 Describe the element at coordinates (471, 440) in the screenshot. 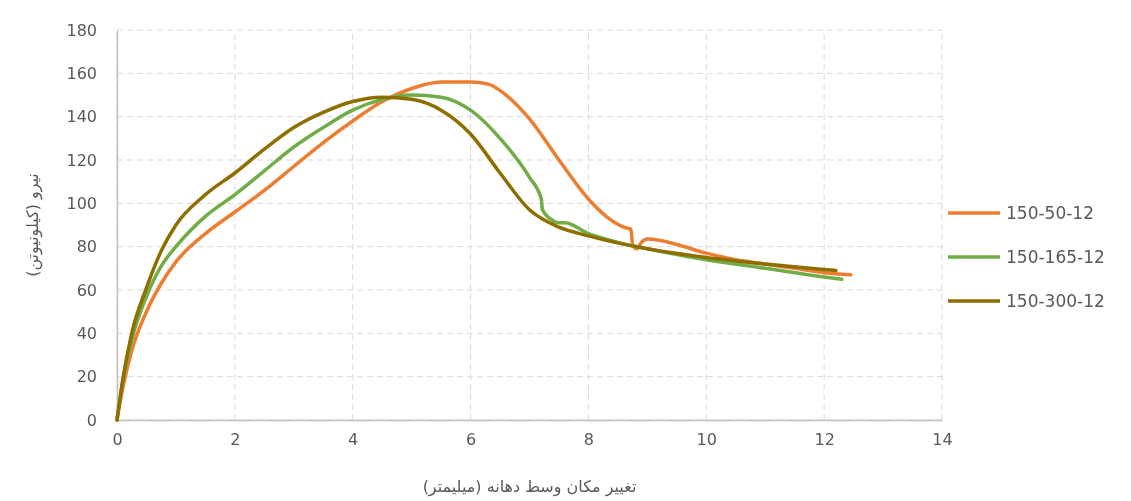

I see `x-tick-label: 6` at that location.